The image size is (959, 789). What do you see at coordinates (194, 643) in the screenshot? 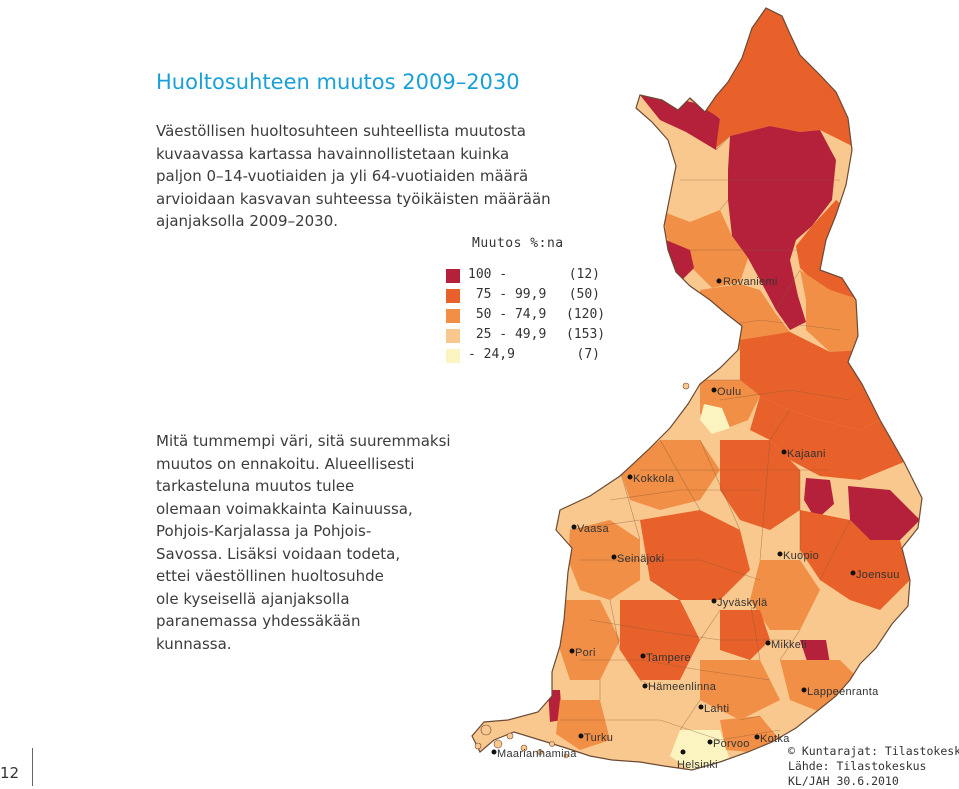
I see `note-line: kunnassa.` at bounding box center [194, 643].